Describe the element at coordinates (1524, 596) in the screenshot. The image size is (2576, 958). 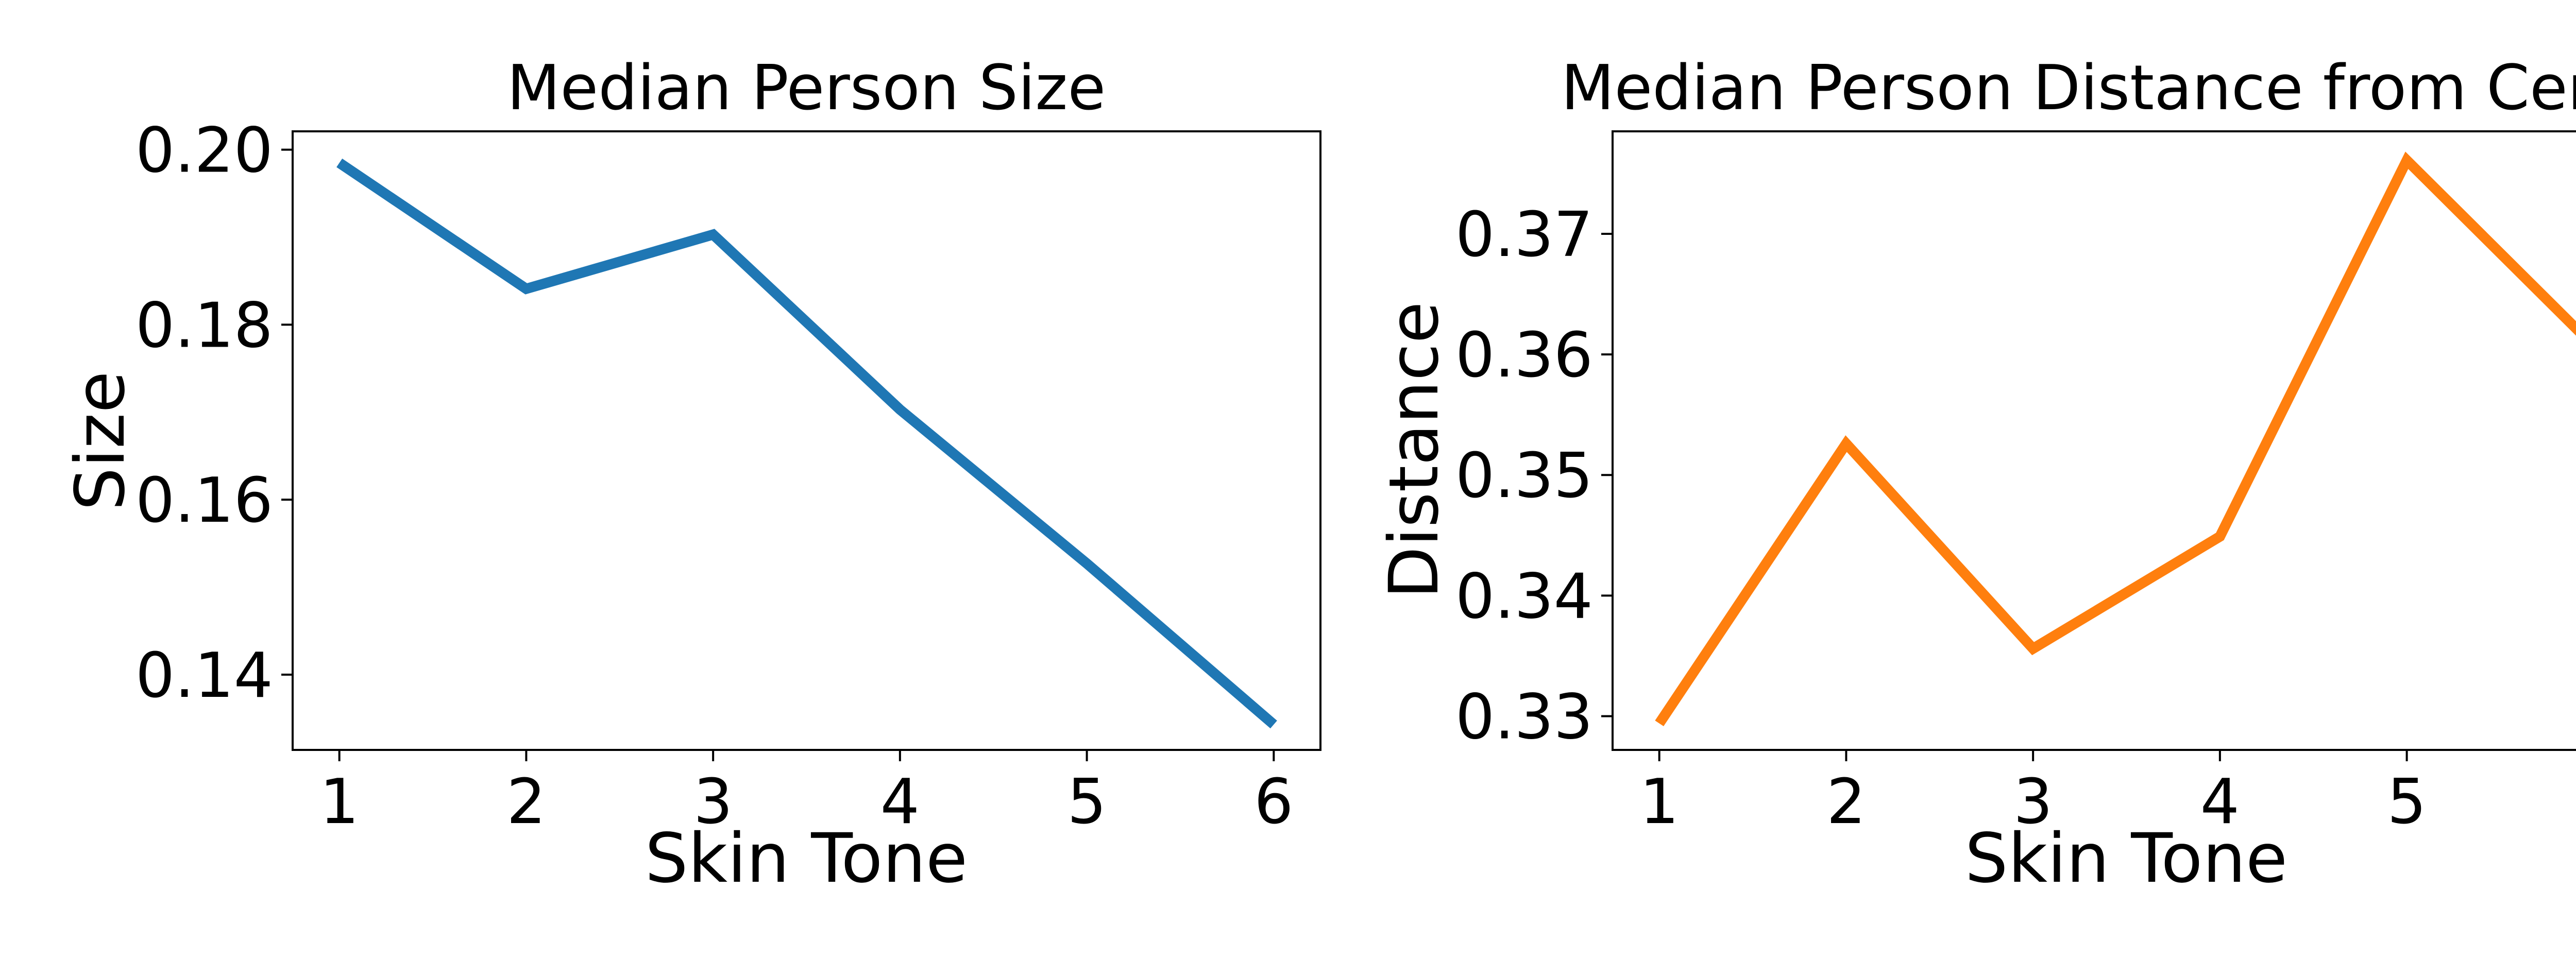
I see `y-tick-label: 0.34` at that location.